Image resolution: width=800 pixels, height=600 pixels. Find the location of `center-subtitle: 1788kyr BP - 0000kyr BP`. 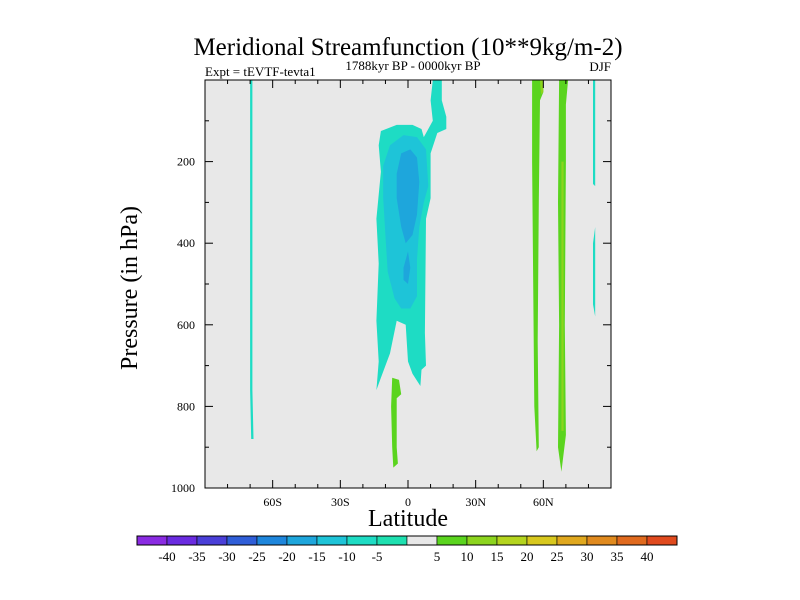

center-subtitle: 1788kyr BP - 0000kyr BP is located at coordinates (412, 65).